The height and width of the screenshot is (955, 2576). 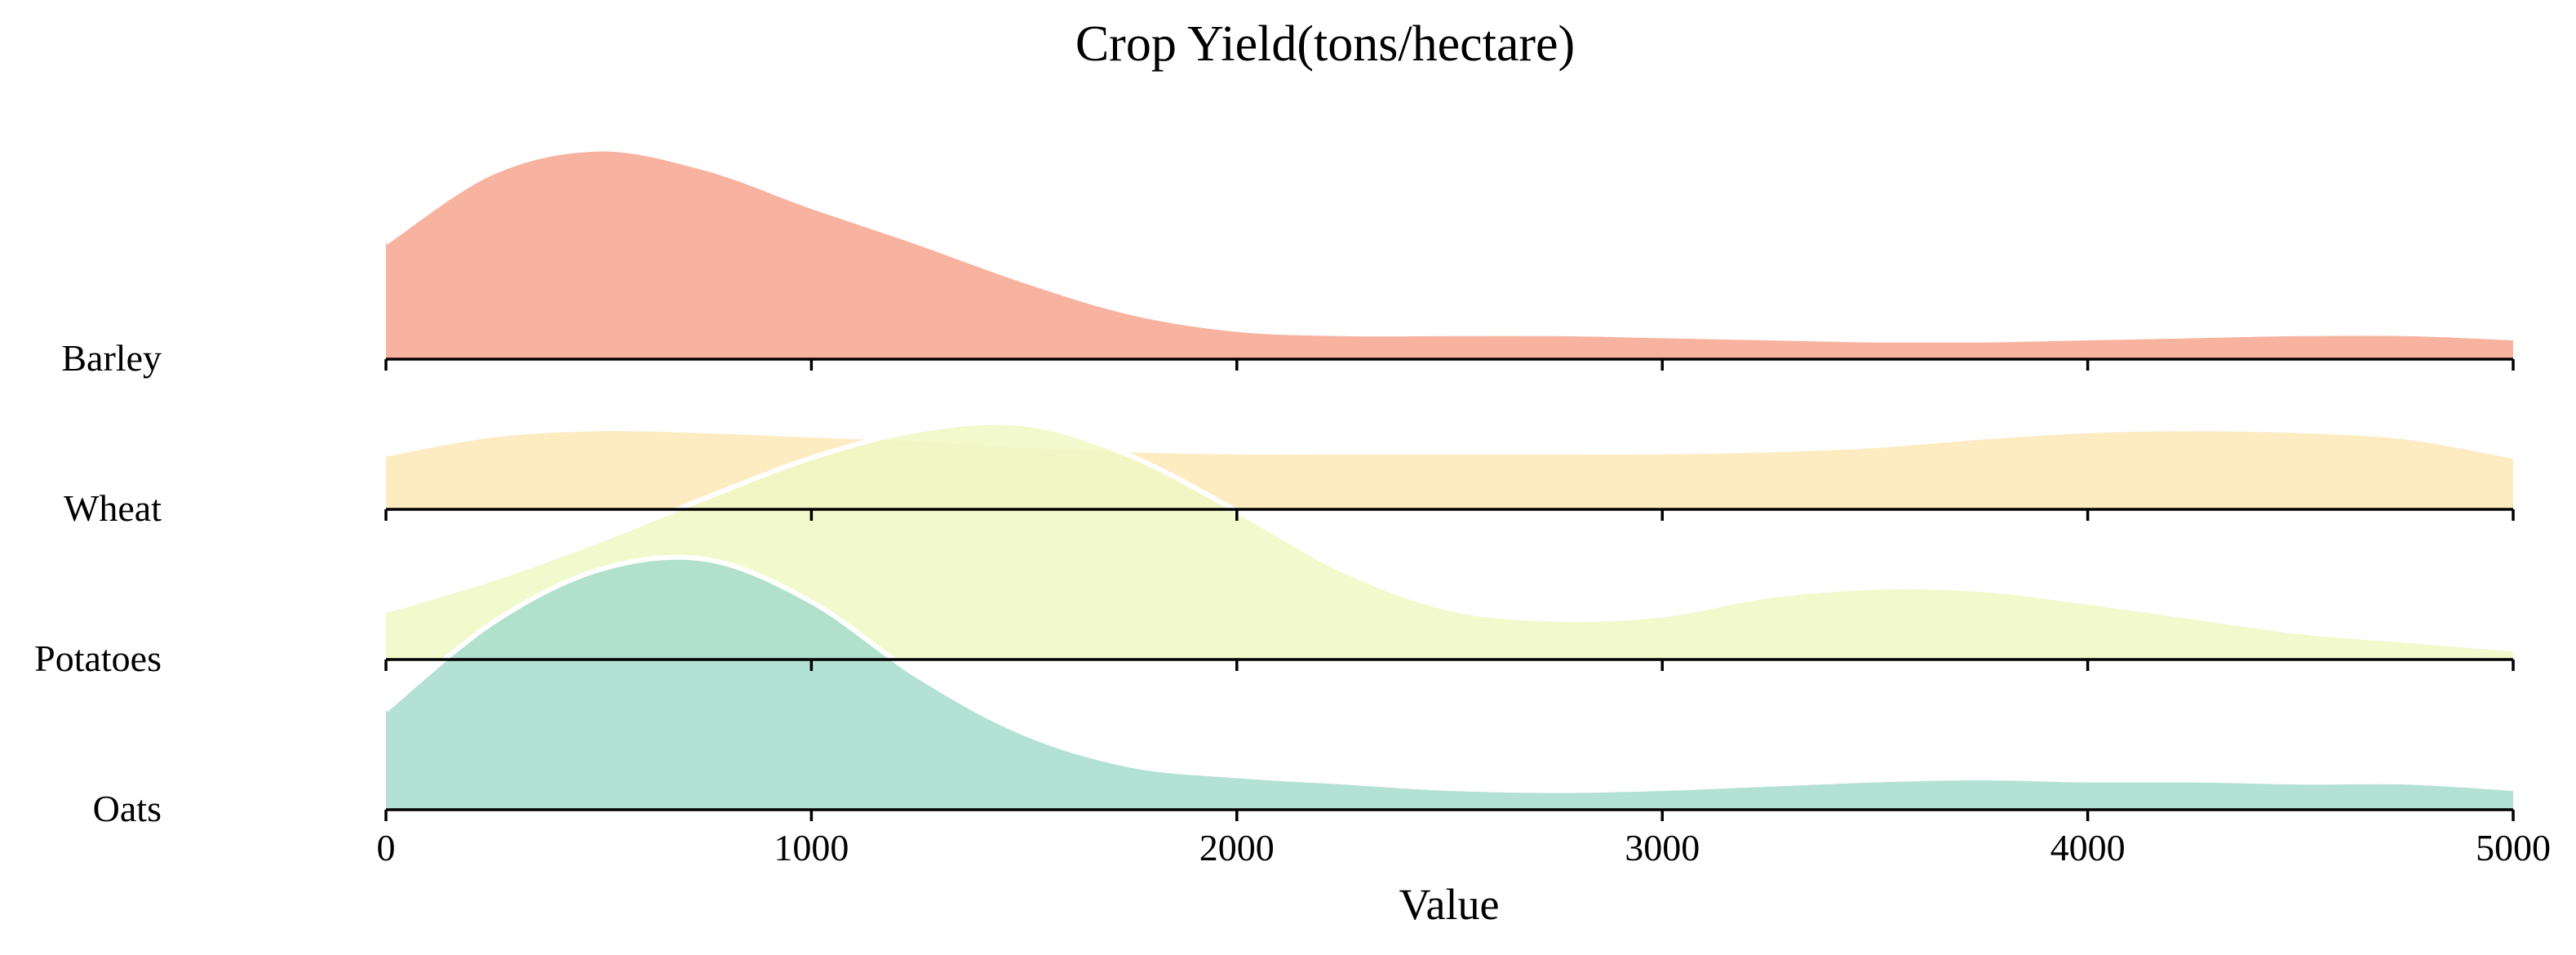 What do you see at coordinates (2088, 847) in the screenshot?
I see `x-tick-label: 4000` at bounding box center [2088, 847].